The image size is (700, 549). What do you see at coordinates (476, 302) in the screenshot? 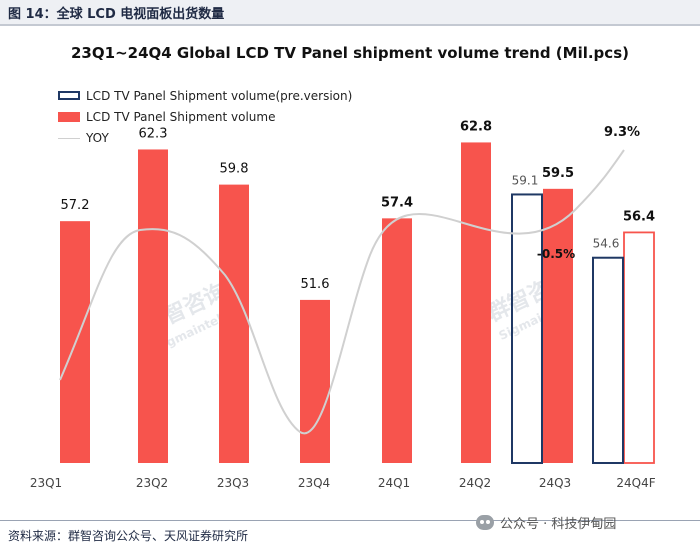
I see `bar-shipment-24Q2` at bounding box center [476, 302].